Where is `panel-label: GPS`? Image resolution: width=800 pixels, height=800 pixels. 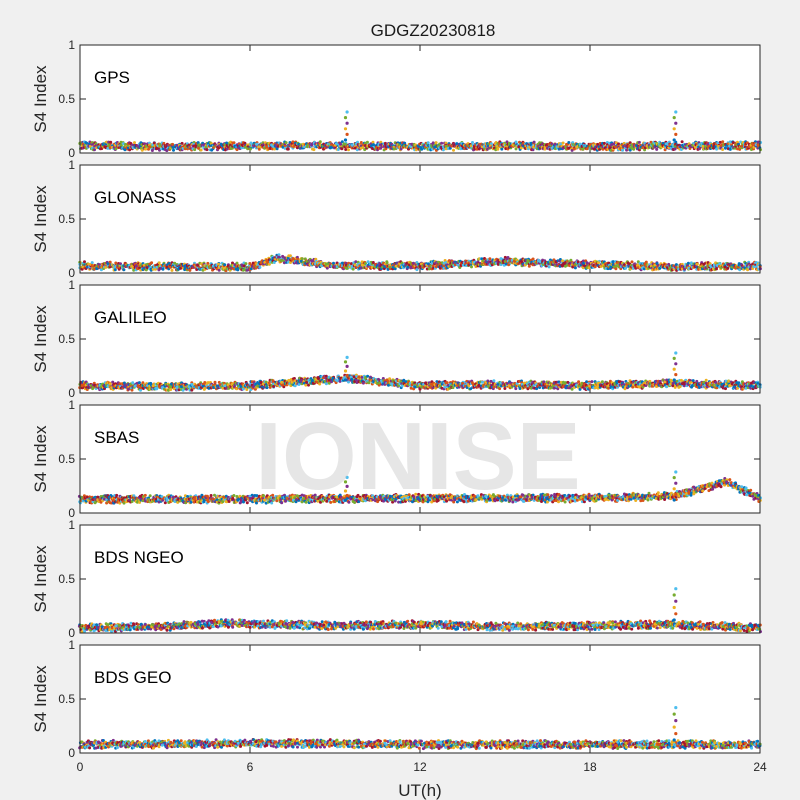
panel-label: GPS is located at coordinates (112, 77).